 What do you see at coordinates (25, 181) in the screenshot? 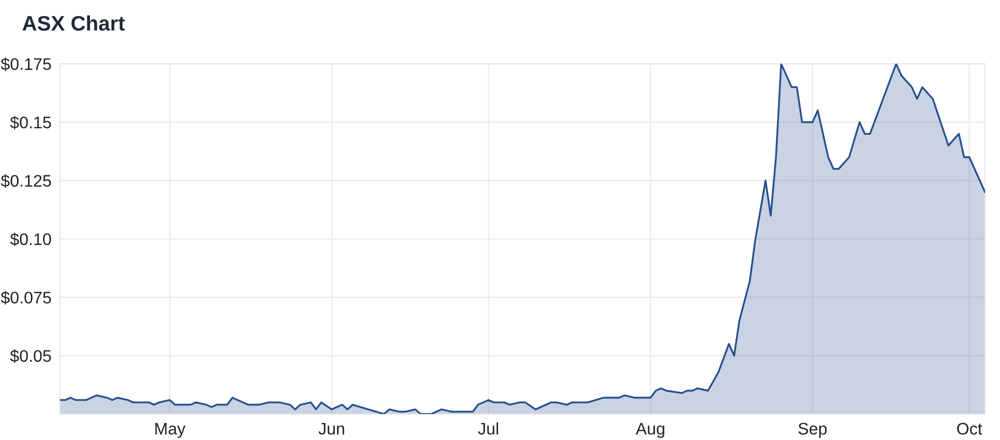
I see `y-tick-label: $0.125` at bounding box center [25, 181].